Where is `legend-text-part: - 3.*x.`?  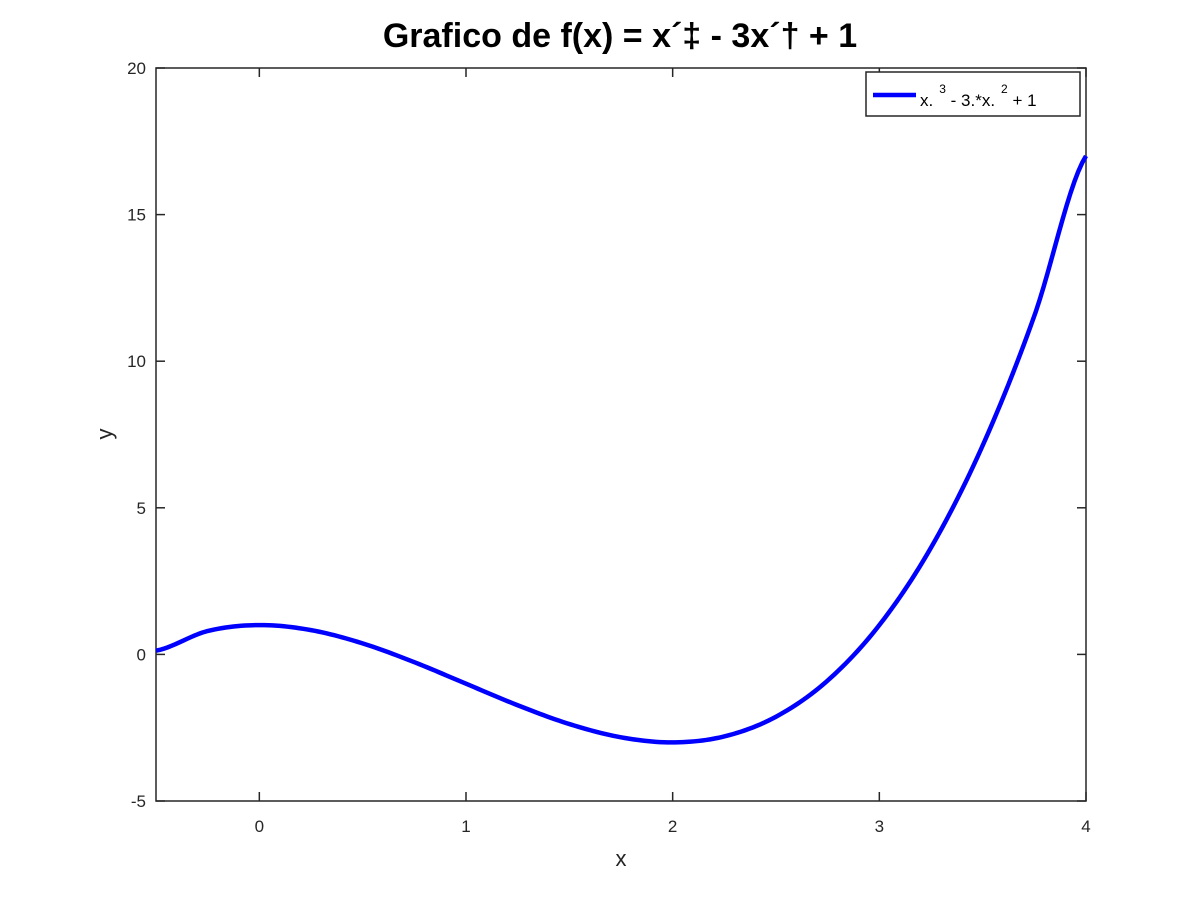 legend-text-part: - 3.*x. is located at coordinates (970, 100).